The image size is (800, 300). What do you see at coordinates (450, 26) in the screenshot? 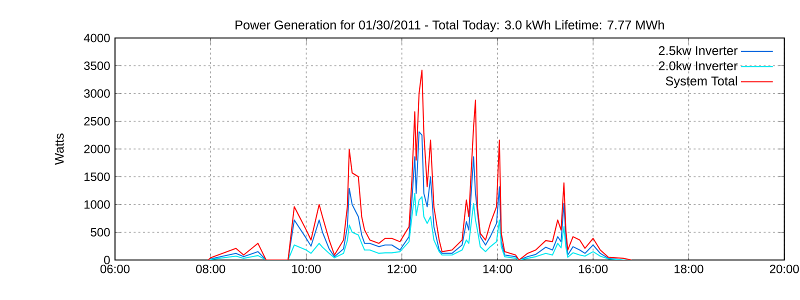
I see `chart-title: Power Generation for 01/30/2011 - Total Today: 3.0 kWh Lifetime: 7.77 MWh` at bounding box center [450, 26].